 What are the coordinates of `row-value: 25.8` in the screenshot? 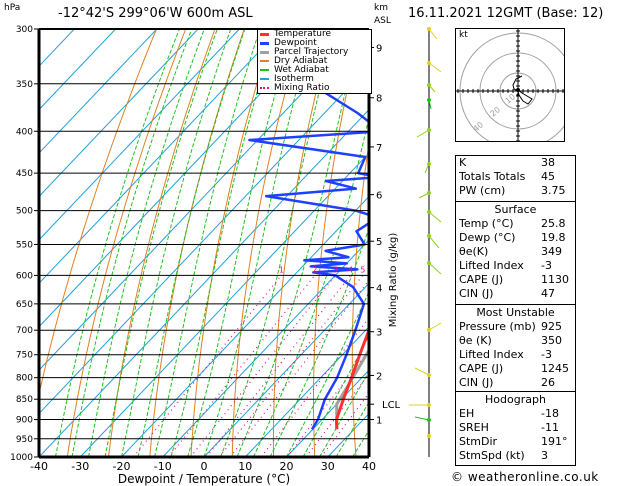 It's located at (553, 223).